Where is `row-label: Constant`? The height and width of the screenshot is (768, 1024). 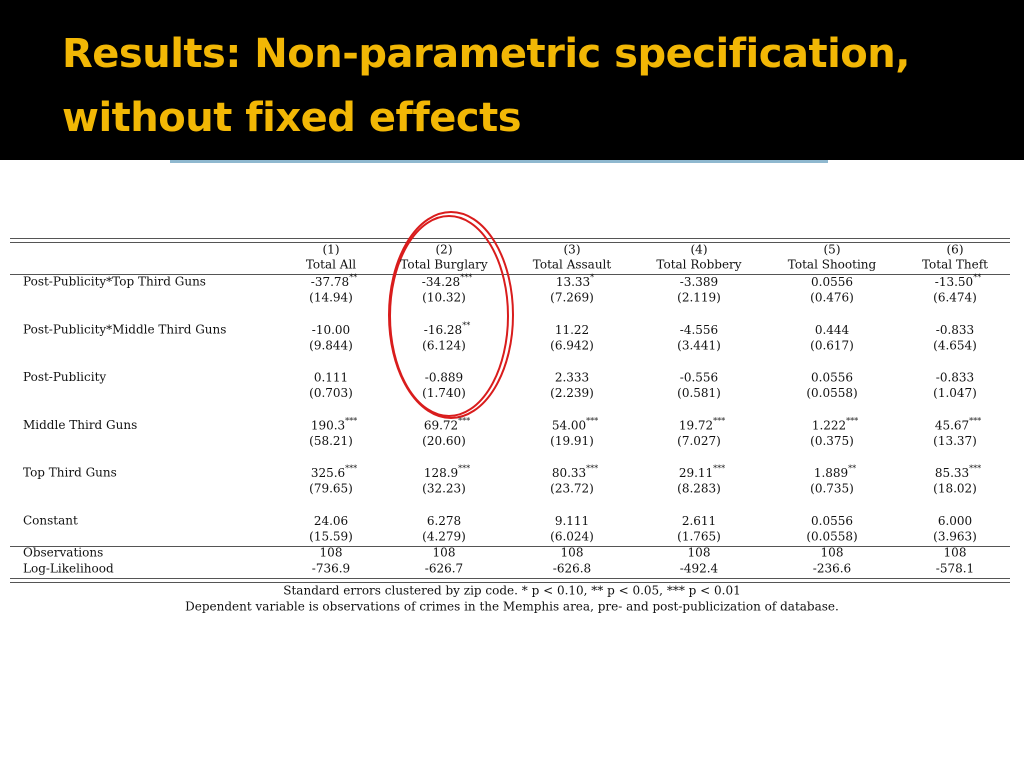
row-label: Constant is located at coordinates (50, 521).